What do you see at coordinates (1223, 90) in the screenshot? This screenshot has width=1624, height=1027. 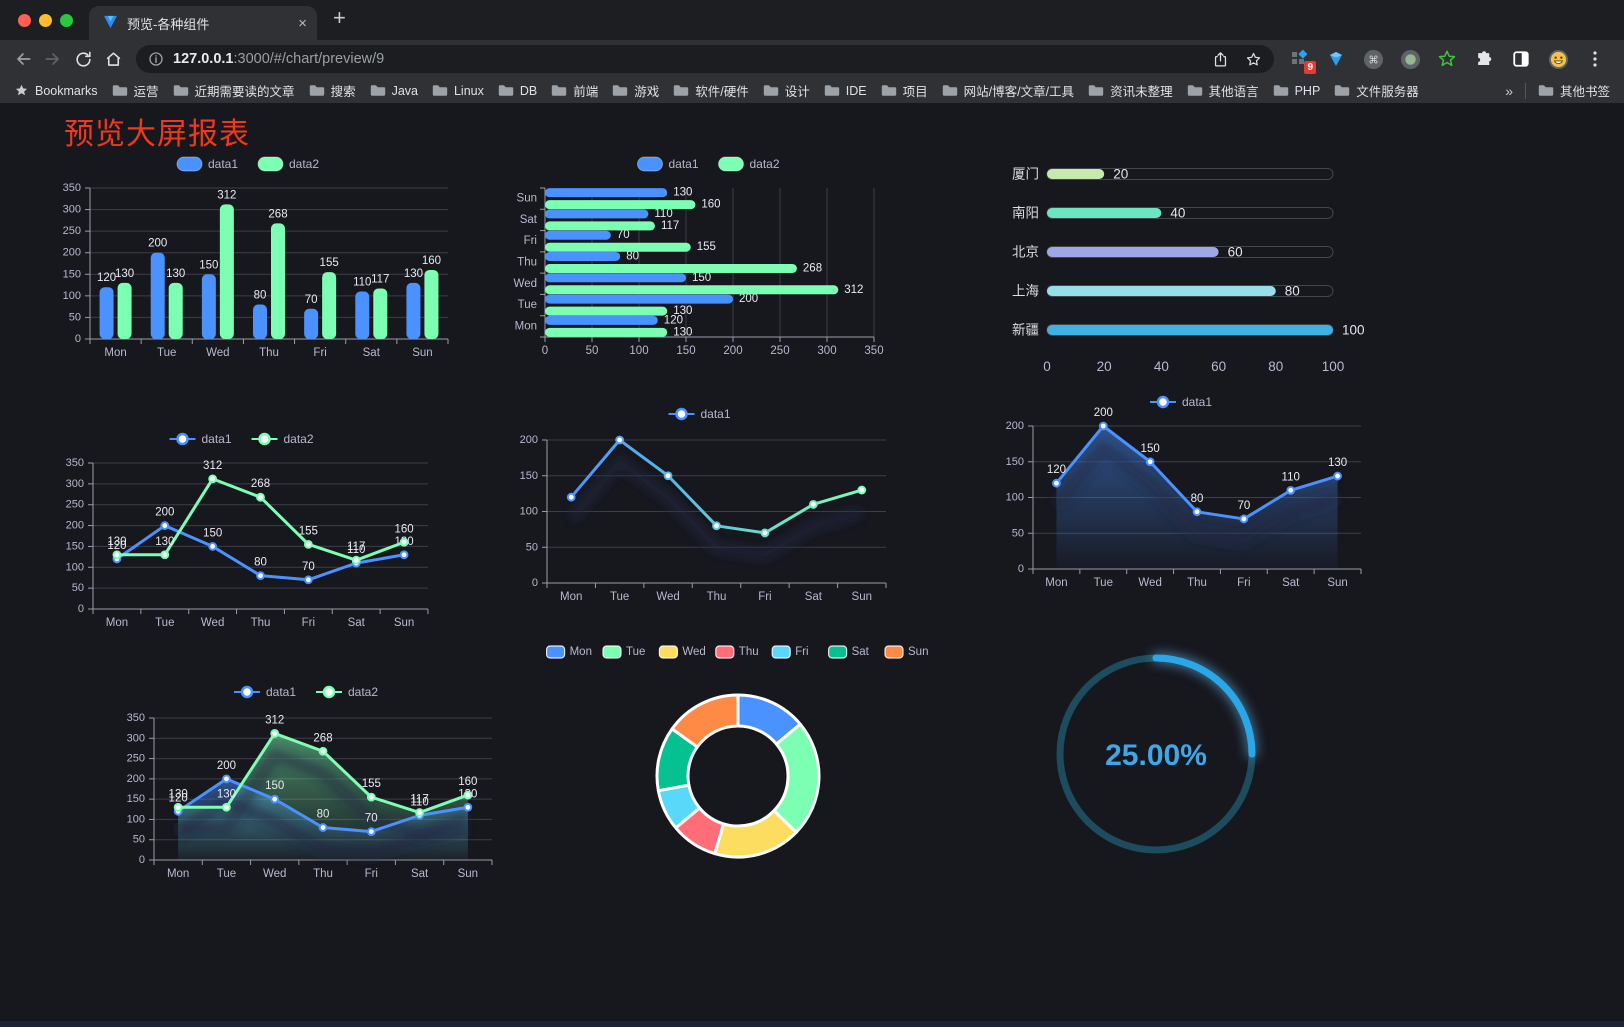 I see `bookmark-folder: 其他语言` at bounding box center [1223, 90].